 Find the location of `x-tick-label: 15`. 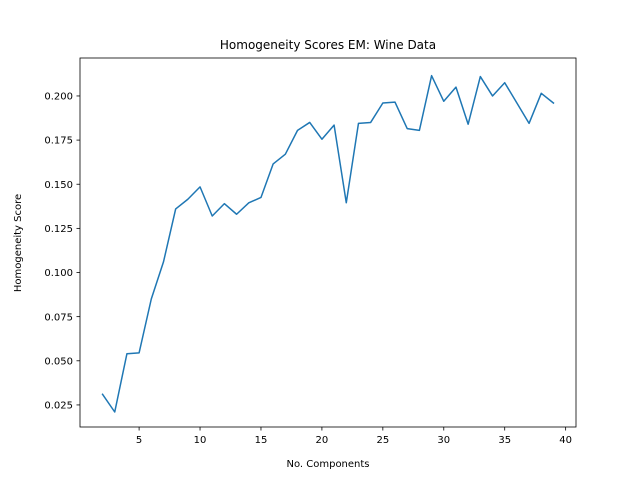

x-tick-label: 15 is located at coordinates (261, 440).